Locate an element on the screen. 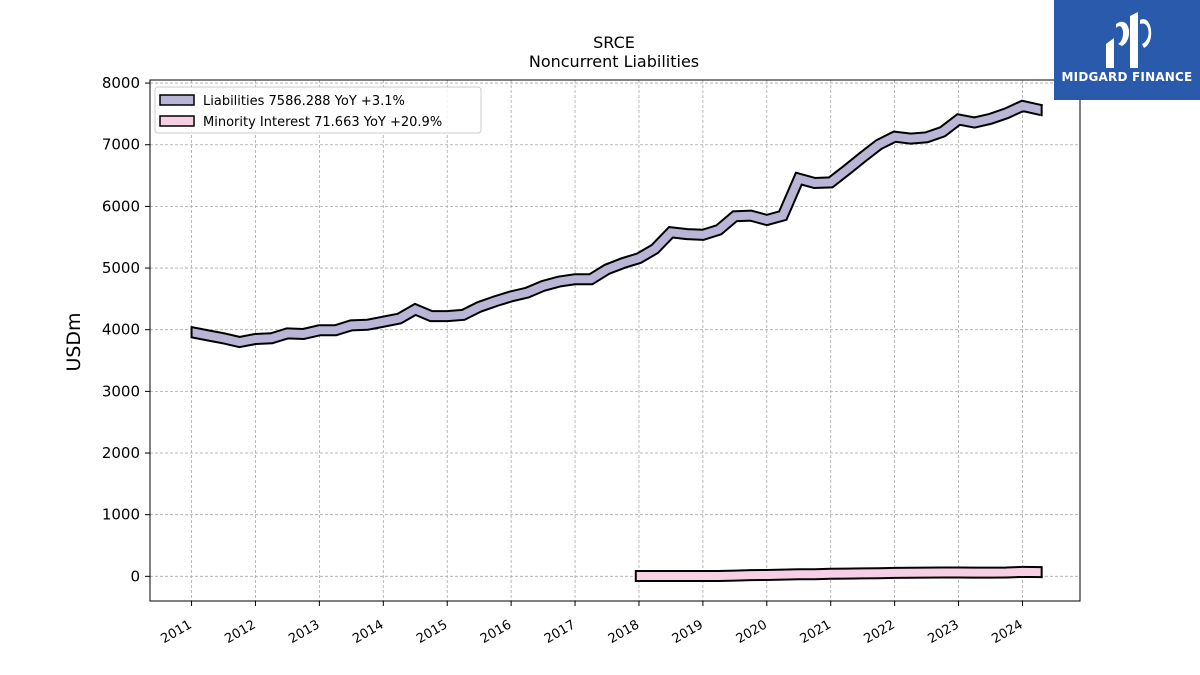 The image size is (1200, 675). y-tick-label: 4000 is located at coordinates (121, 330).